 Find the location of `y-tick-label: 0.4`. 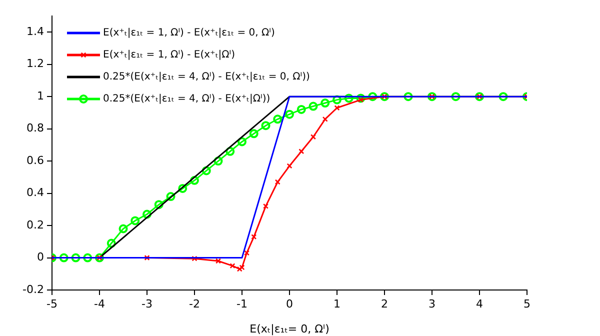

y-tick-label: 0.4 is located at coordinates (35, 193).